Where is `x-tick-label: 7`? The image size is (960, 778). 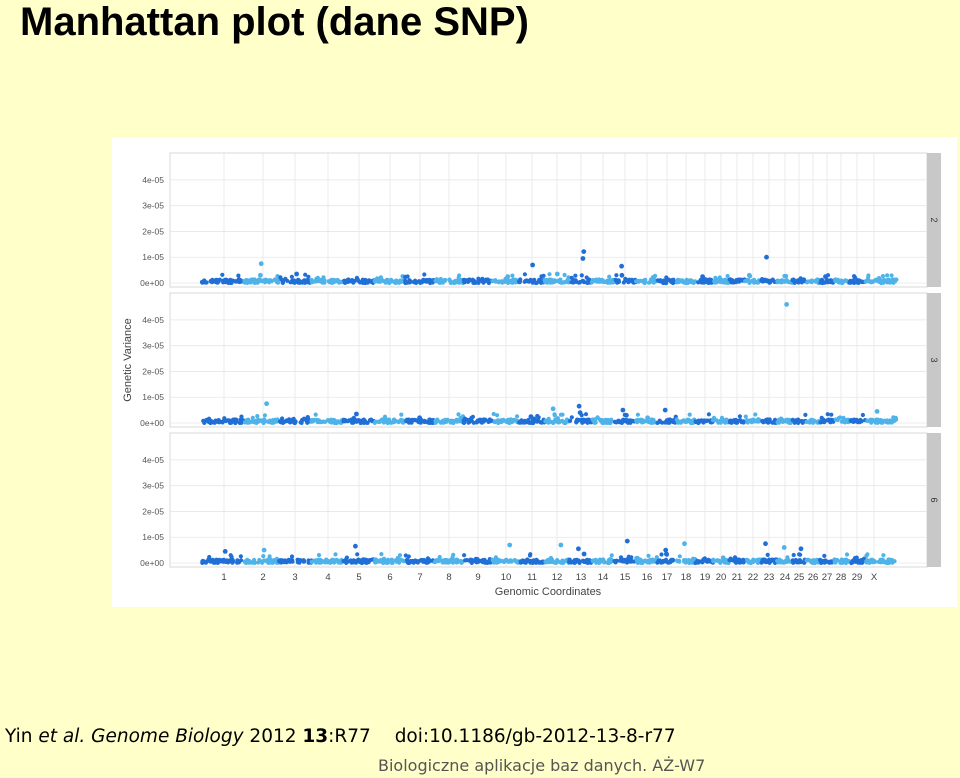 x-tick-label: 7 is located at coordinates (419, 577).